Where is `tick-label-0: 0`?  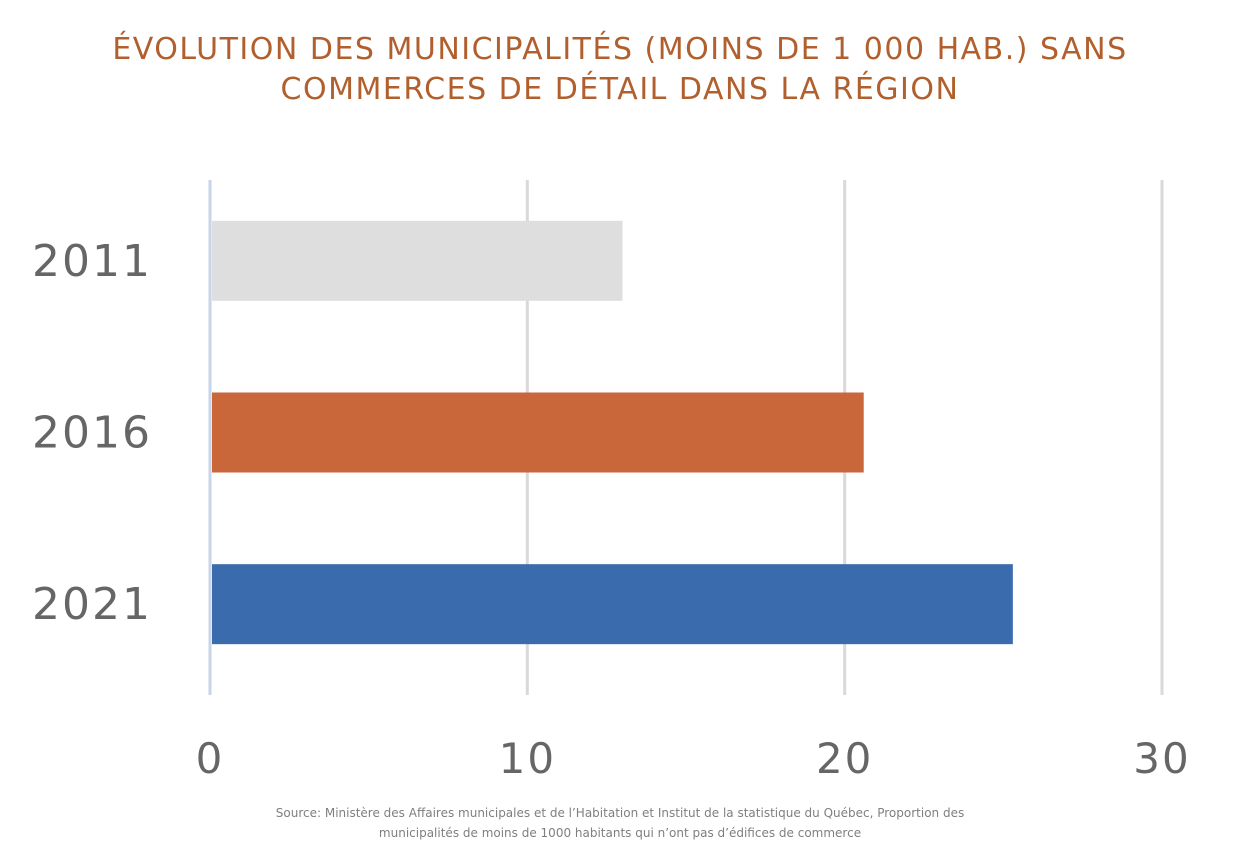 tick-label-0: 0 is located at coordinates (210, 758).